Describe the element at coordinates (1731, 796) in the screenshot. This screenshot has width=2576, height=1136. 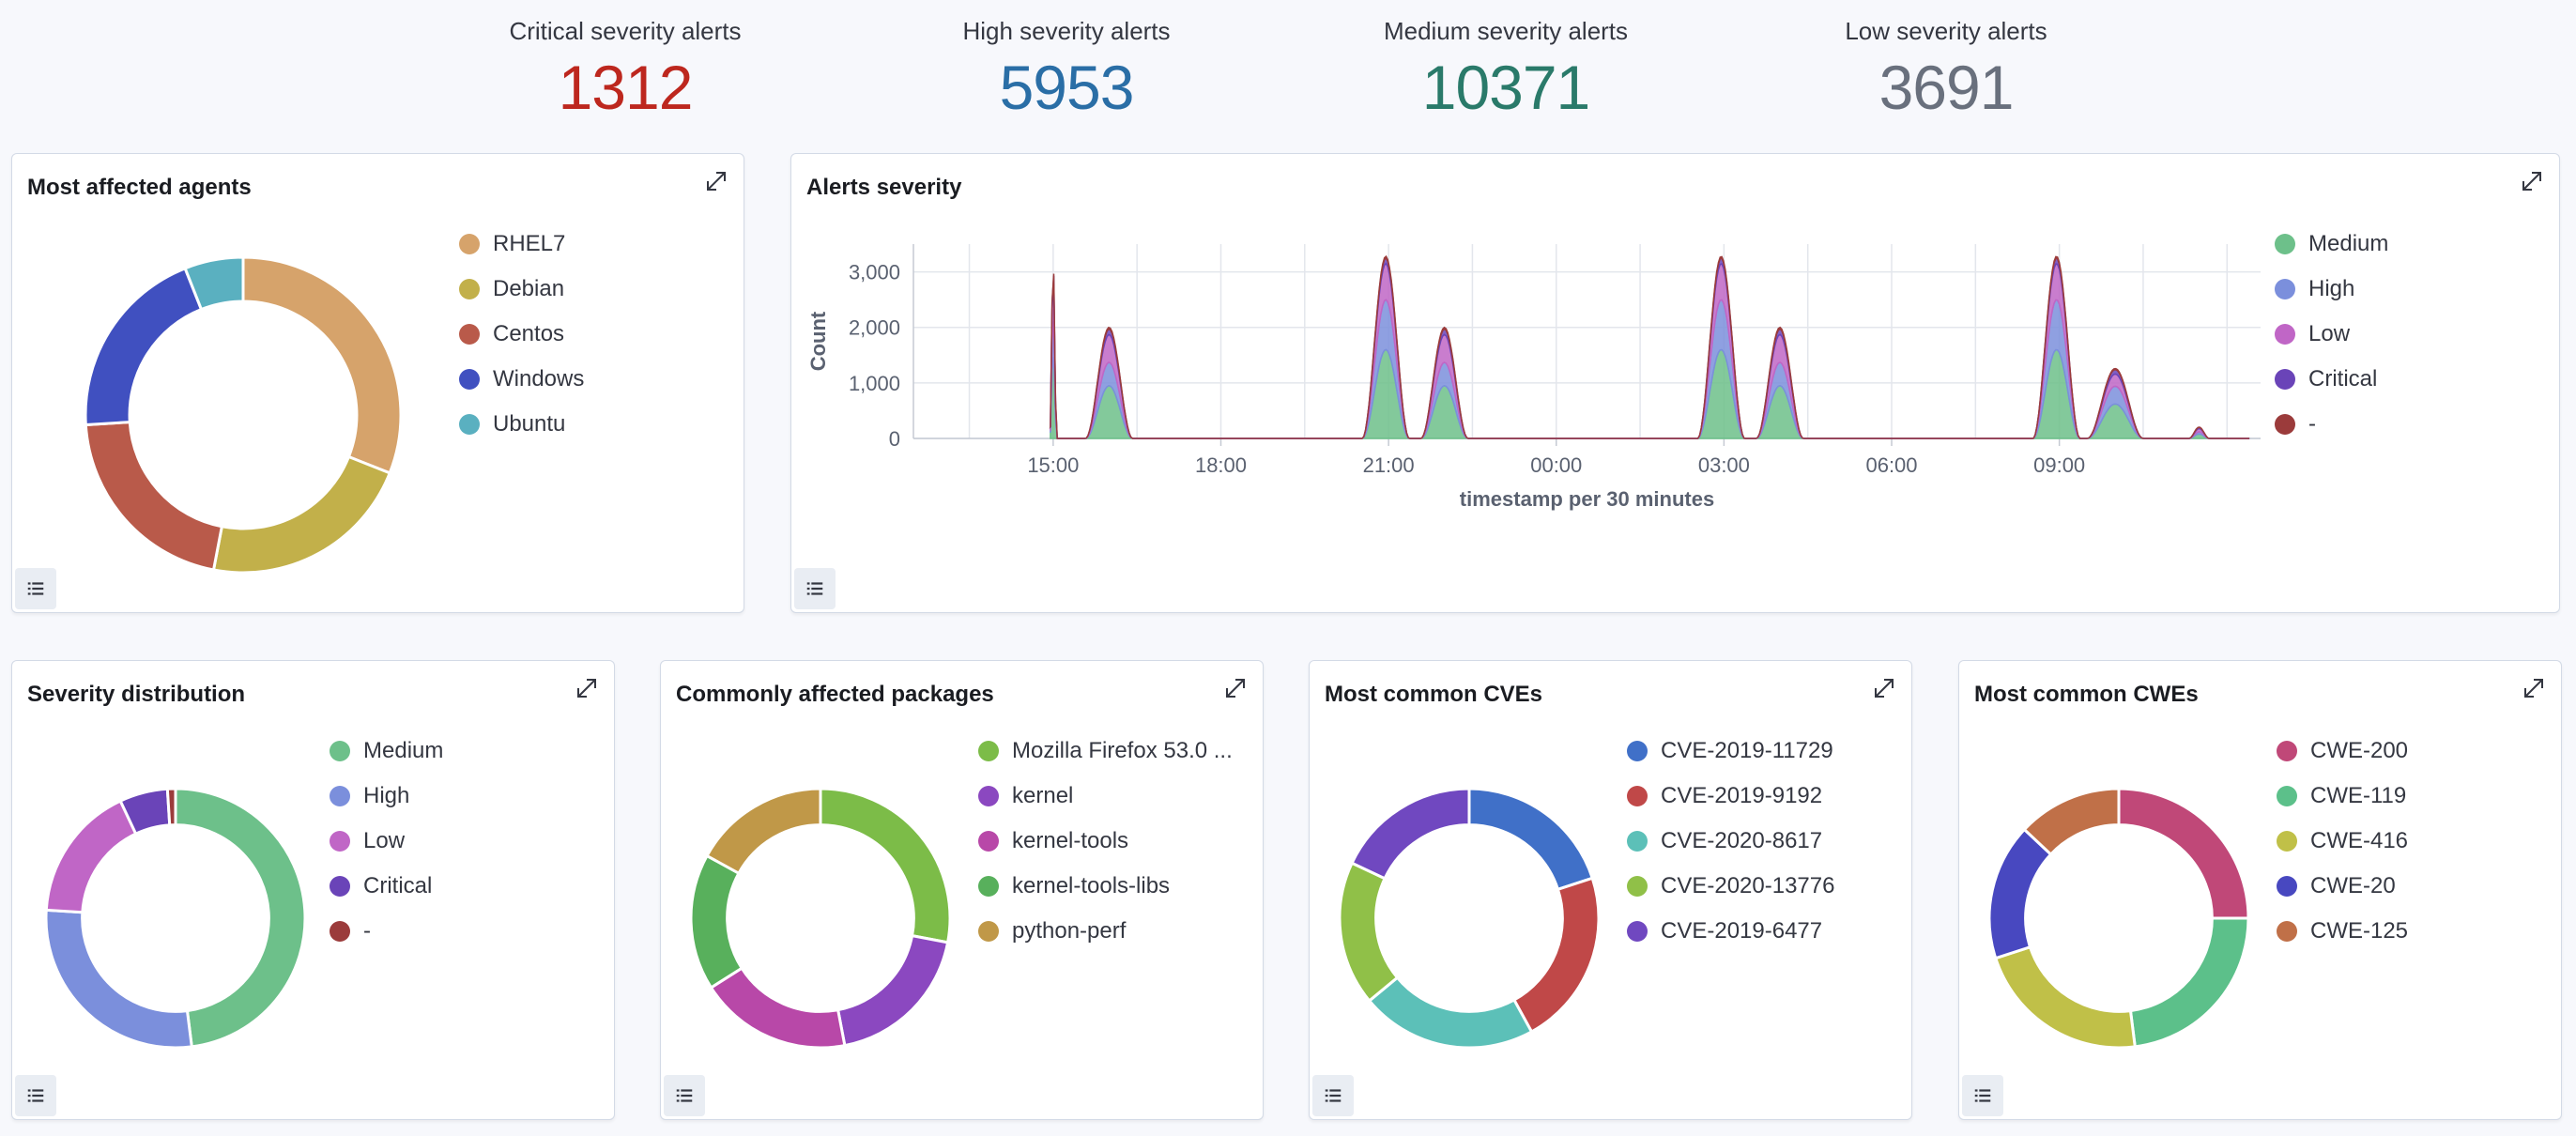
I see `legend-item: CVE-2019-9192` at that location.